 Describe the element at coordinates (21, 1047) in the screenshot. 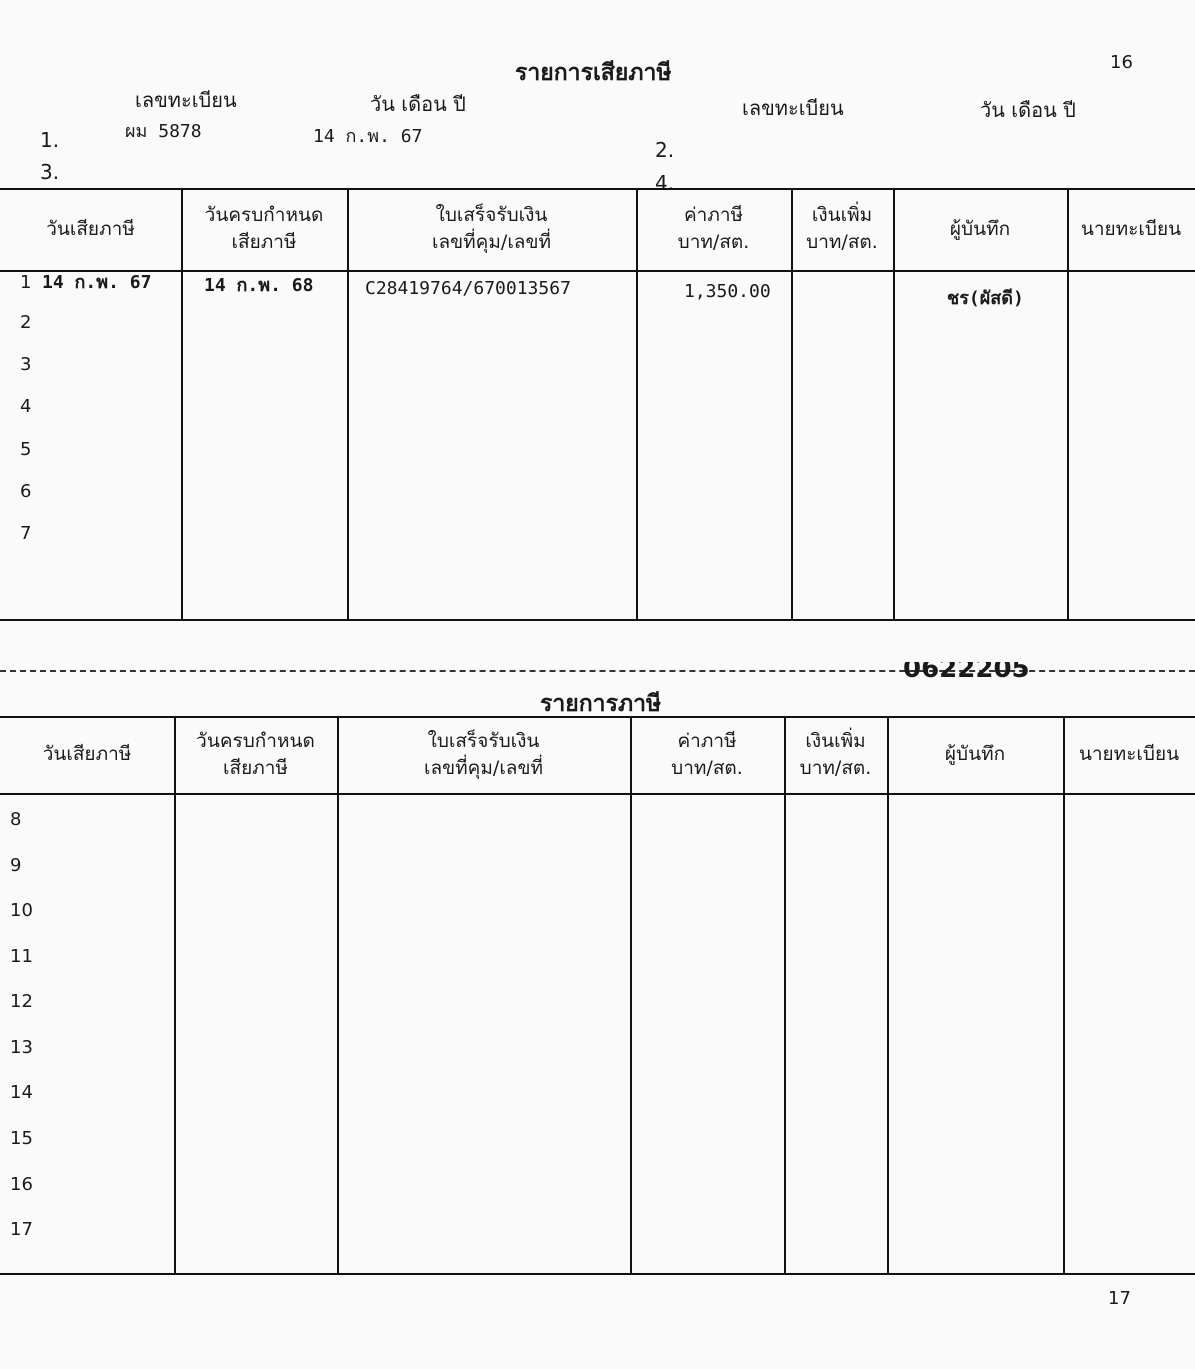

I see `row-number: 13` at that location.